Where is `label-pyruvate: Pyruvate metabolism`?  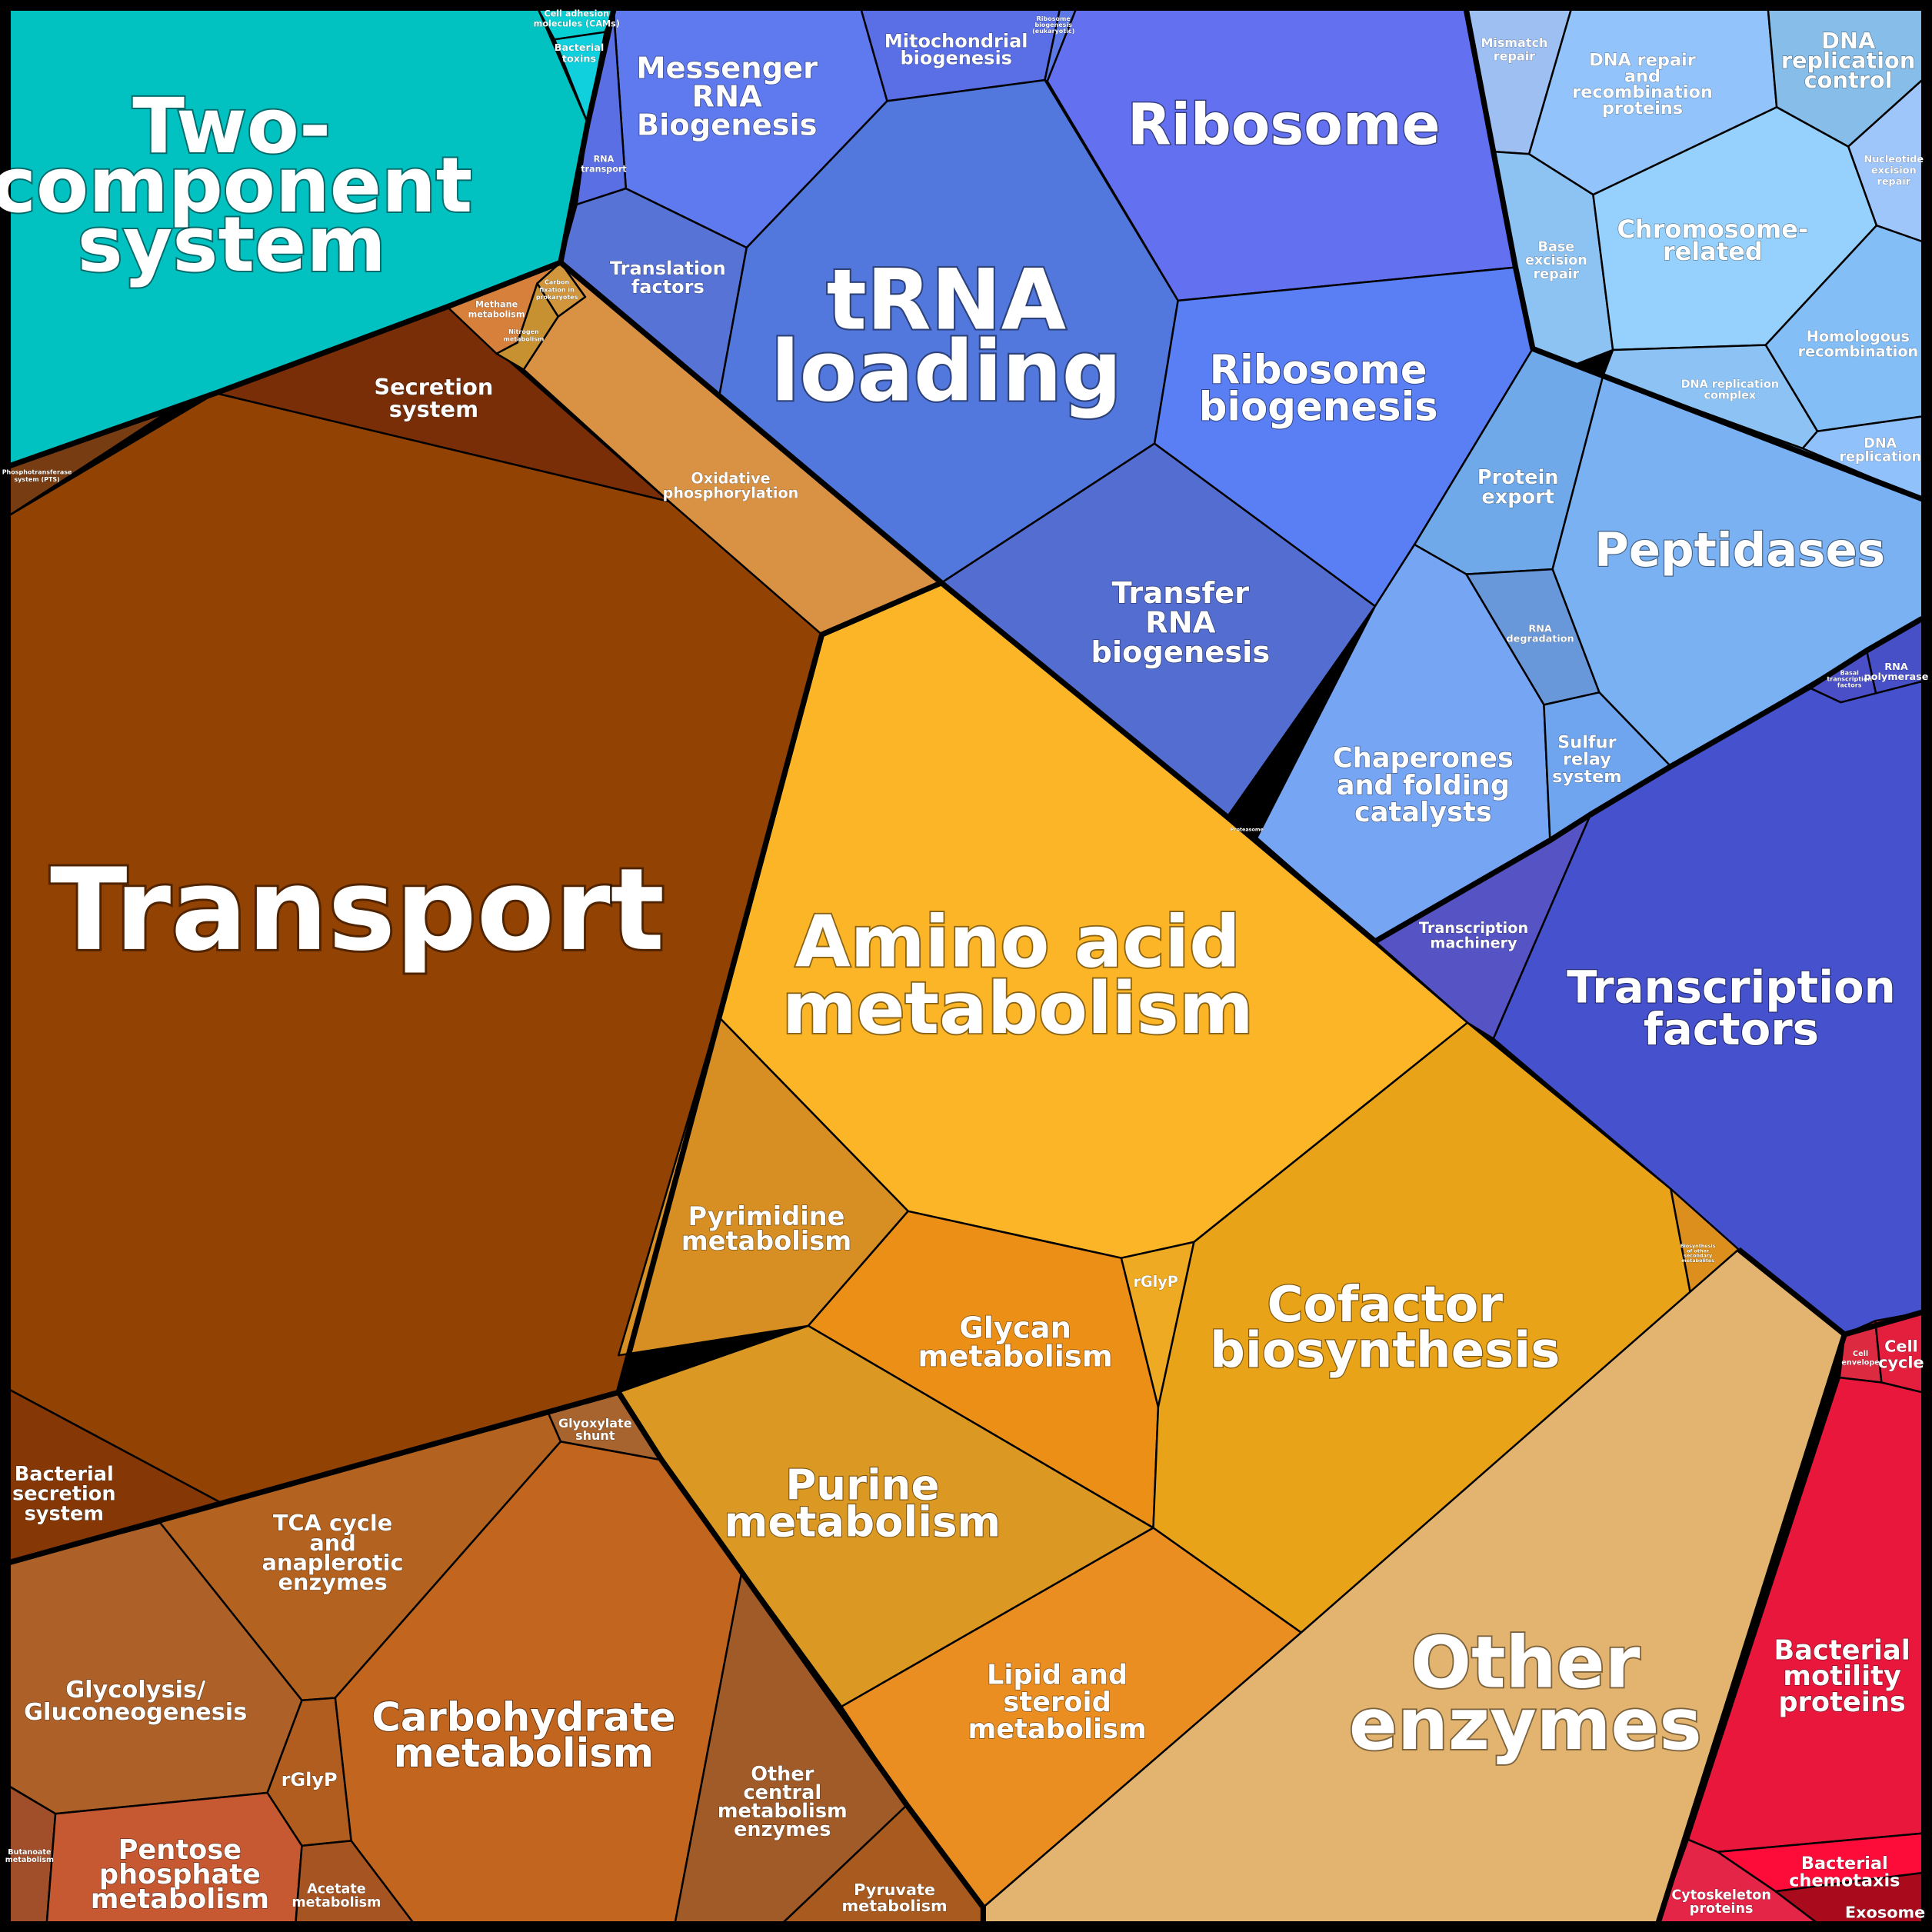 label-pyruvate: Pyruvate metabolism is located at coordinates (894, 1897).